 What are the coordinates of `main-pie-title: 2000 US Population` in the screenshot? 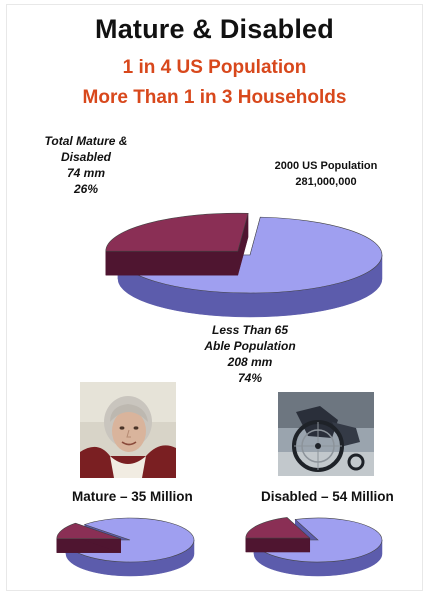 It's located at (326, 166).